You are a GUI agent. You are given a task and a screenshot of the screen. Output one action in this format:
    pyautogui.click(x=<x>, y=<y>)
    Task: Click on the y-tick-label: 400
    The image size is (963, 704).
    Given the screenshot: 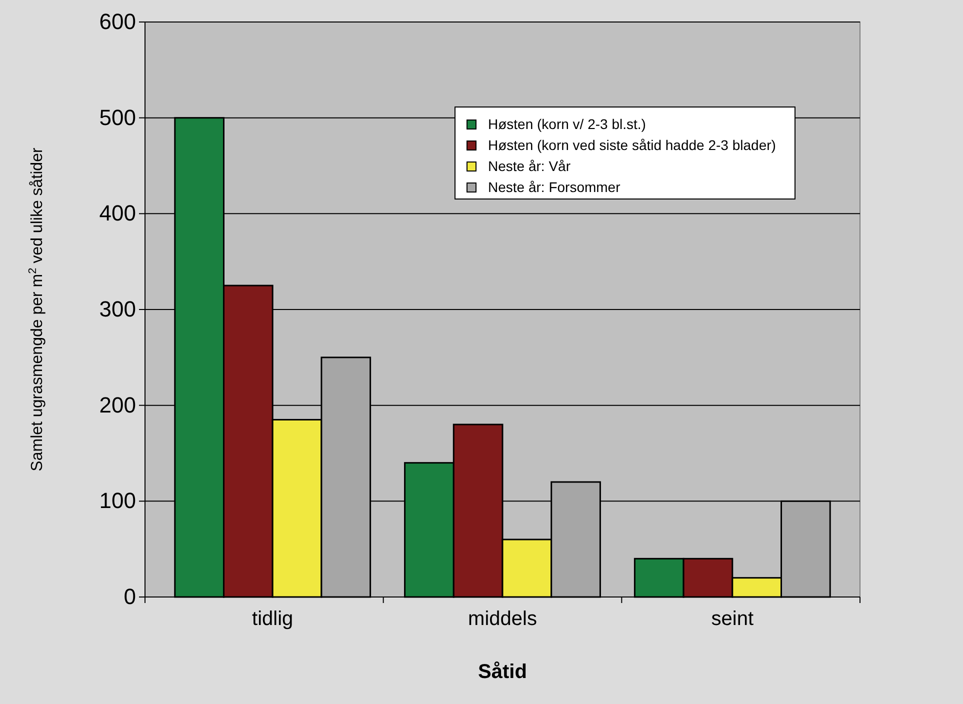 What is the action you would take?
    pyautogui.click(x=117, y=213)
    